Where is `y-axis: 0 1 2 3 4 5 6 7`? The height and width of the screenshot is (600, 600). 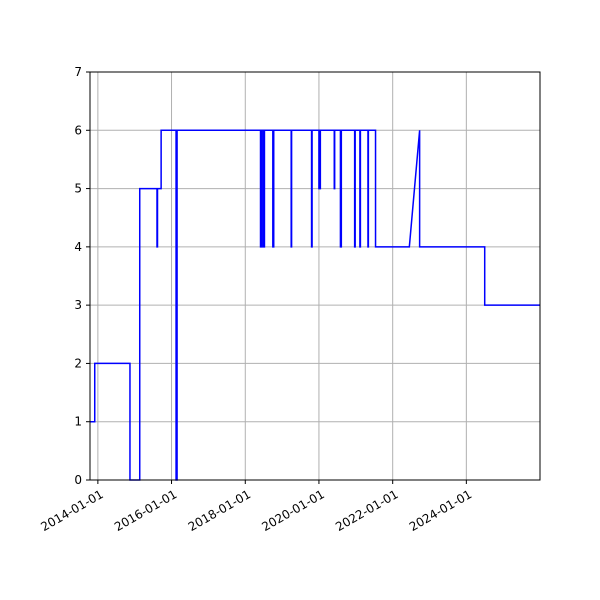
y-axis: 0 1 2 3 4 5 6 7 is located at coordinates (82, 276).